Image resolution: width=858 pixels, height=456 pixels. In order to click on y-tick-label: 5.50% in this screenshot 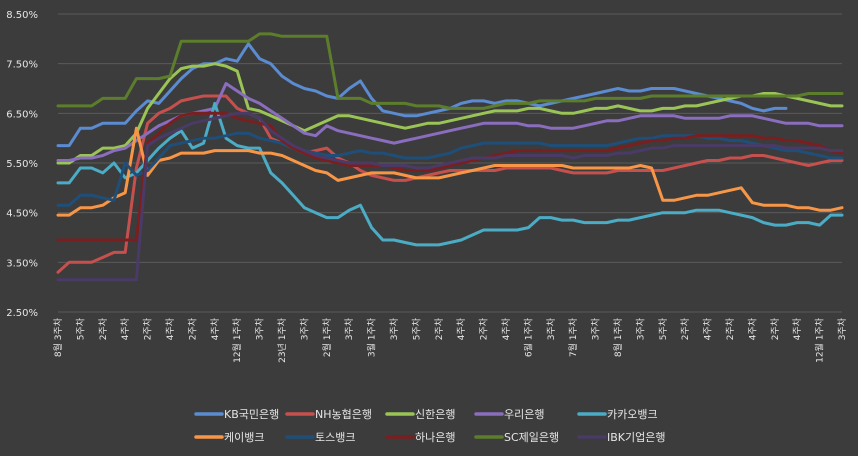, I will do `click(22, 164)`.